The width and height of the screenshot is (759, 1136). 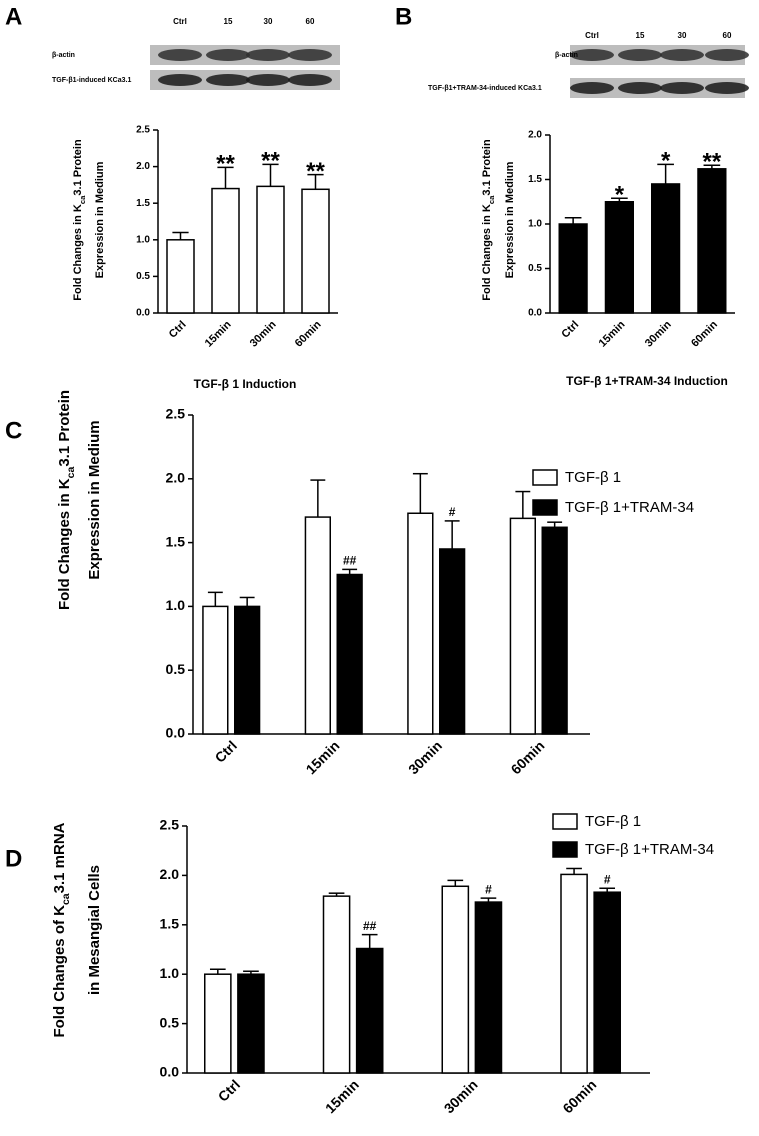 I want to click on y-axis-title: Expression in Medium, so click(x=100, y=219).